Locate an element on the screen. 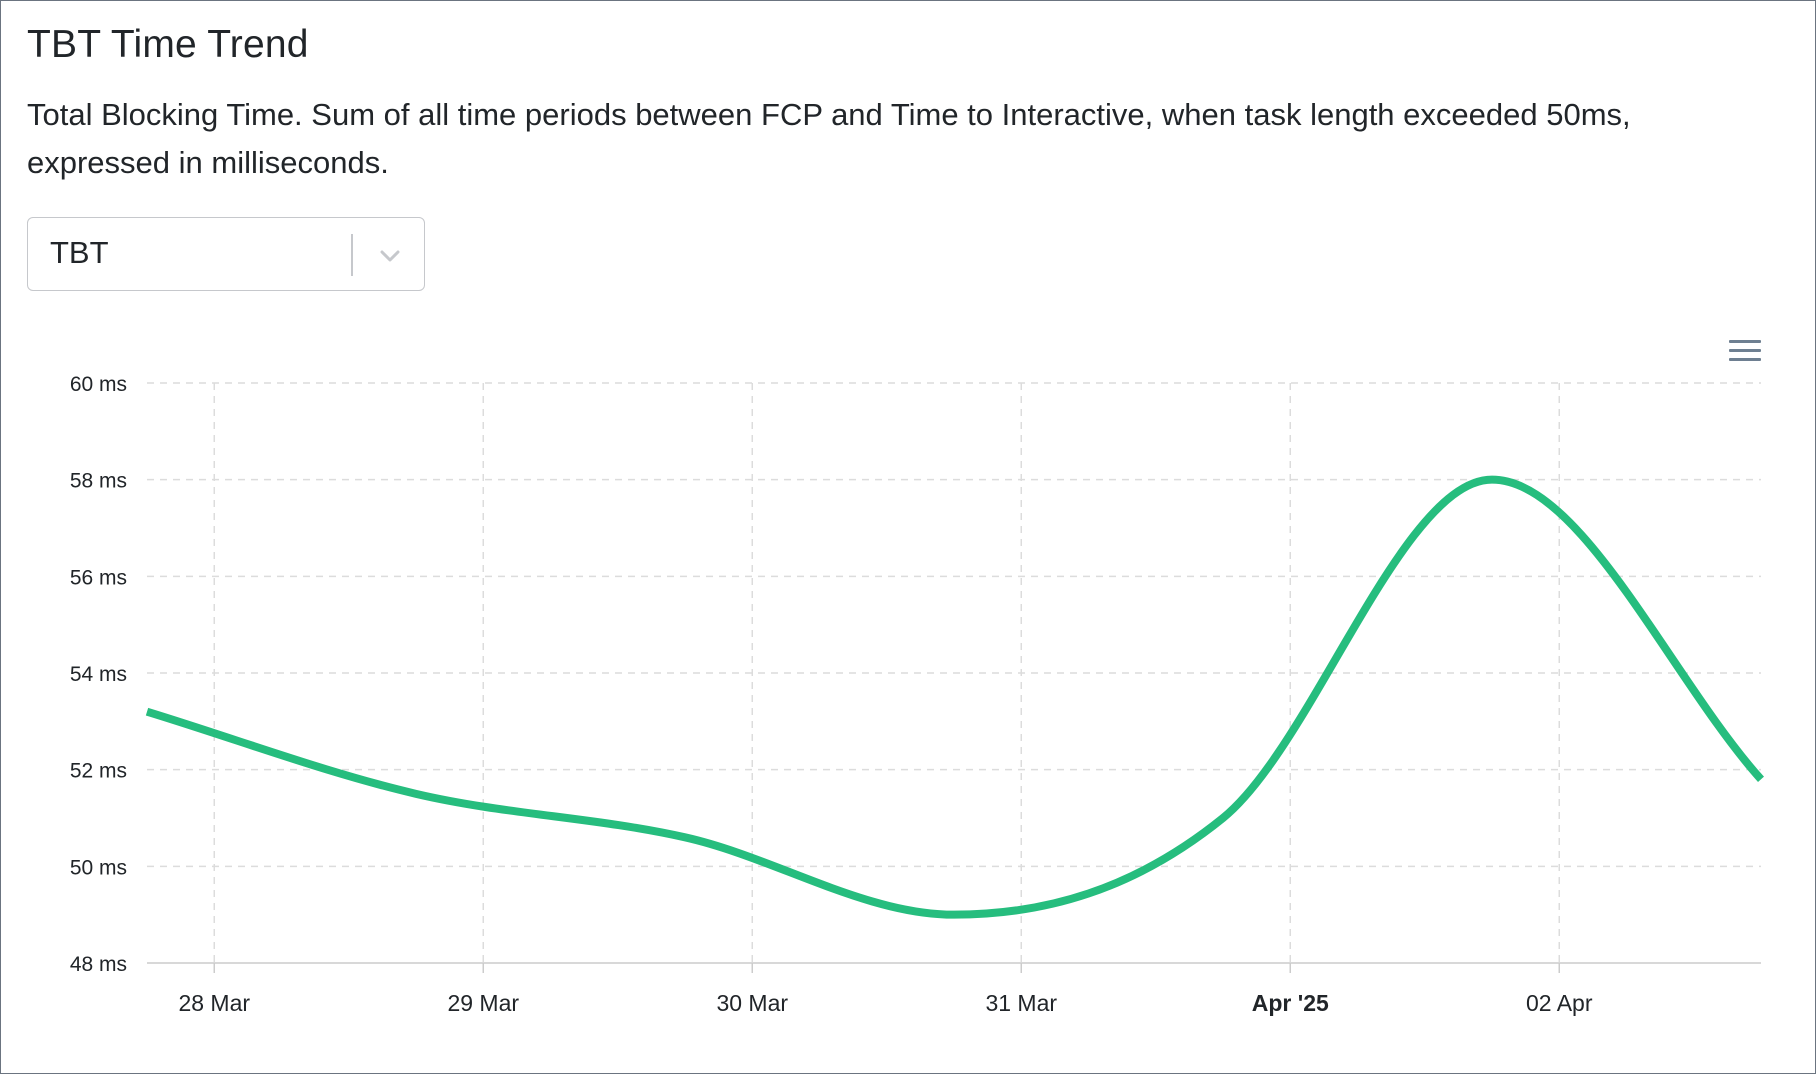 The image size is (1816, 1074). y-tick-label: 50 ms is located at coordinates (98, 867).